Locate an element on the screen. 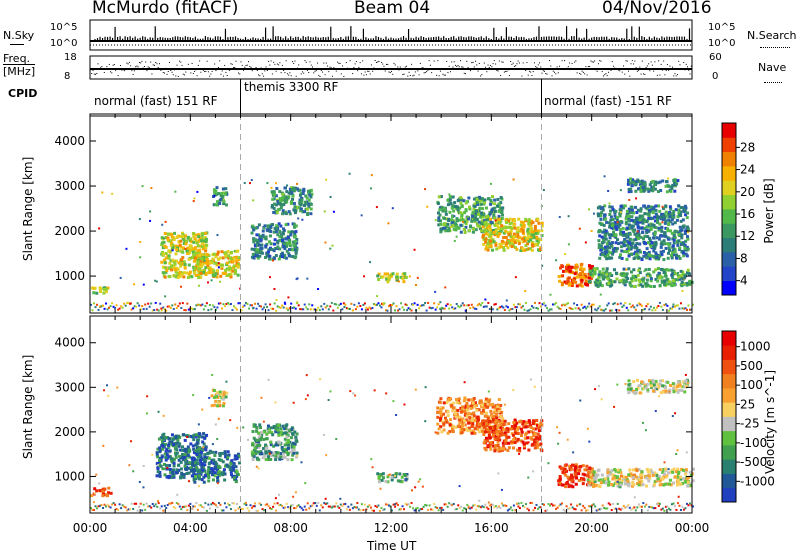 This screenshot has width=800, height=554. colorbar-frame is located at coordinates (729, 209).